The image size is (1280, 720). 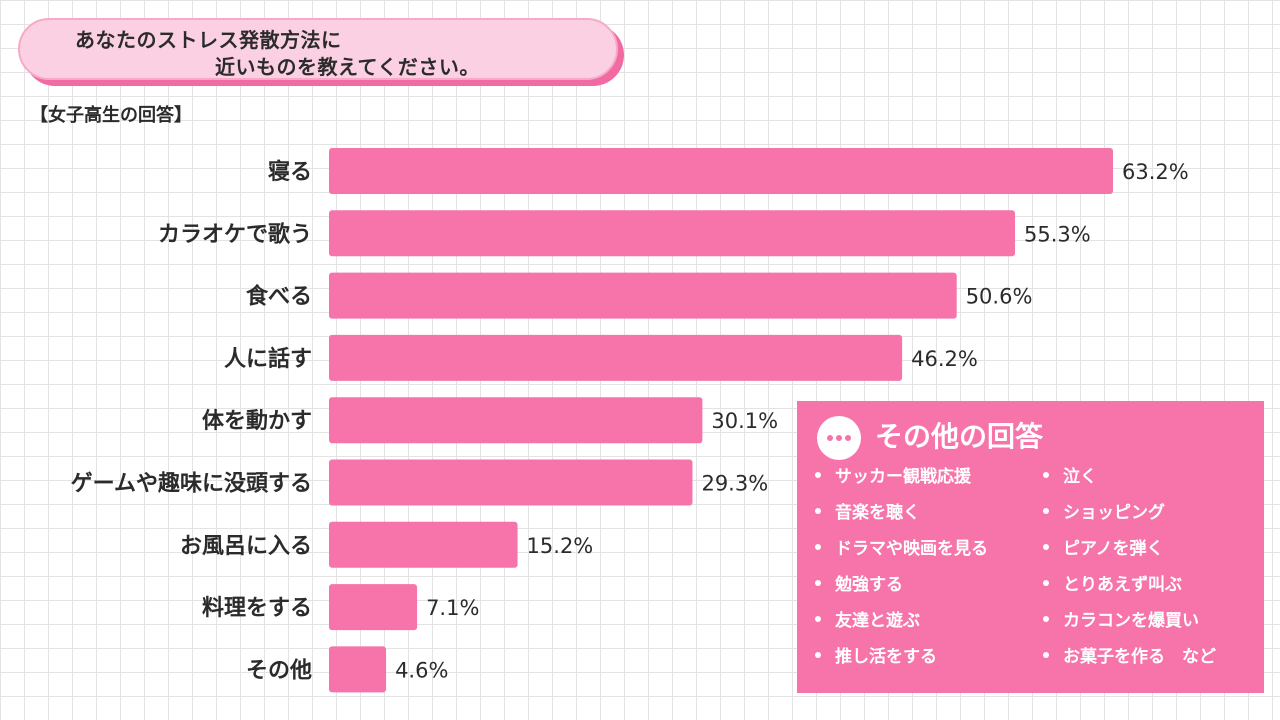 I want to click on other-answers-column-2: 泣く ショッピング ピアノを弾く とりあえず叫ぶ カラコンを爆買い お菓子を作る など, so click(x=1129, y=567).